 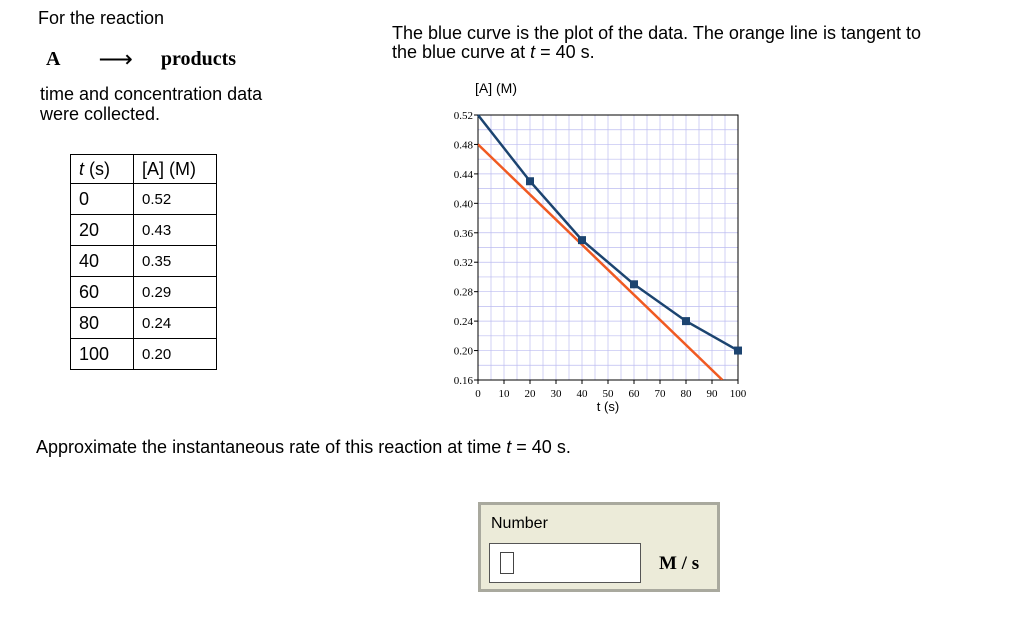 I want to click on y-tick-label: 0.24, so click(x=464, y=322).